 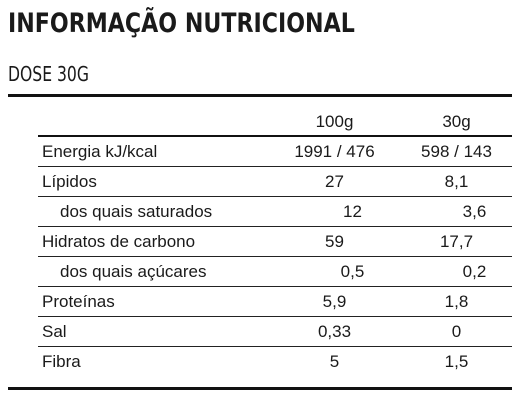 I want to click on value-100g: 5, so click(x=334, y=361).